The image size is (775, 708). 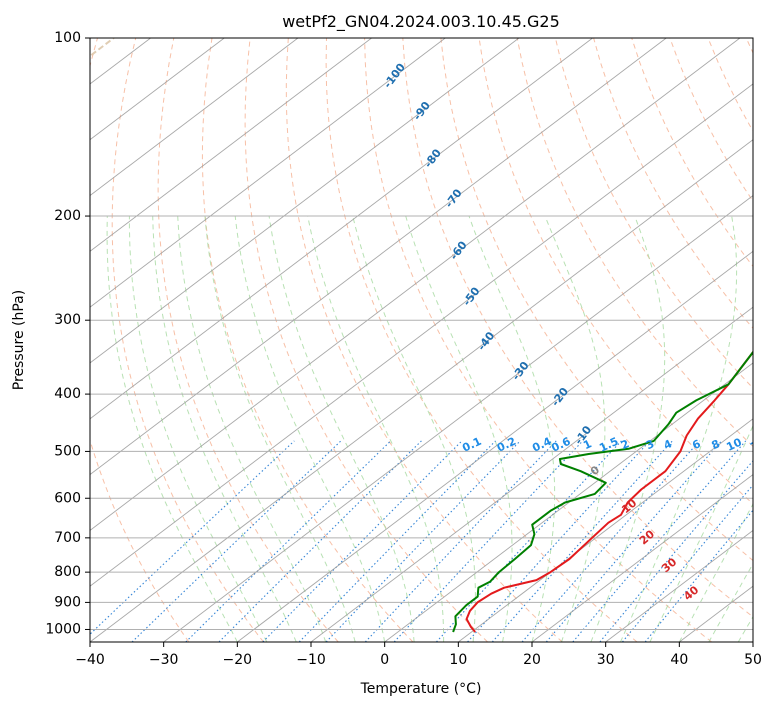 I want to click on chart-title: wetPf2_GN04.2024.003.10.45.G25, so click(x=421, y=22).